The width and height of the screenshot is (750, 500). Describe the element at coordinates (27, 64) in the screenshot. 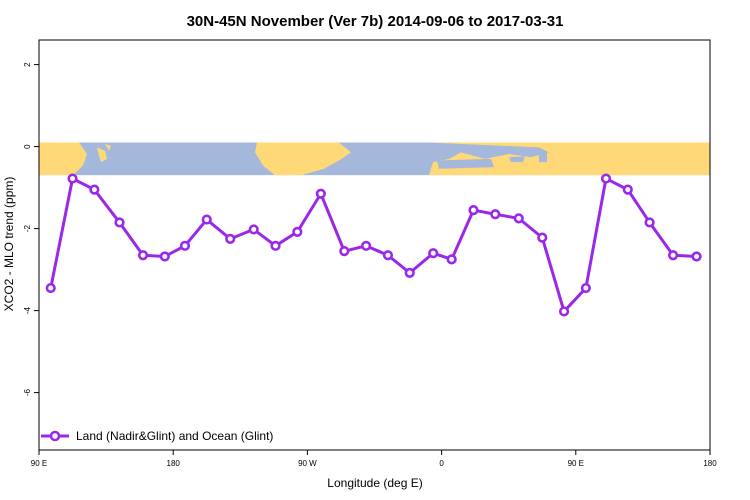

I see `y-tick-label: 2` at that location.